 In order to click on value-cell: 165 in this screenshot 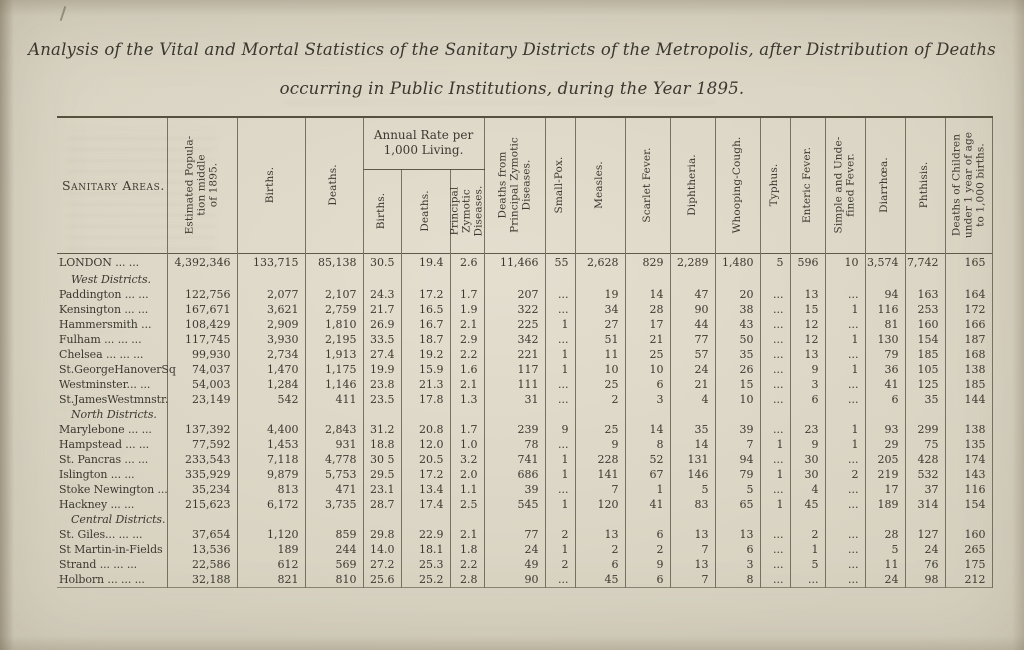, I will do `click(969, 262)`.